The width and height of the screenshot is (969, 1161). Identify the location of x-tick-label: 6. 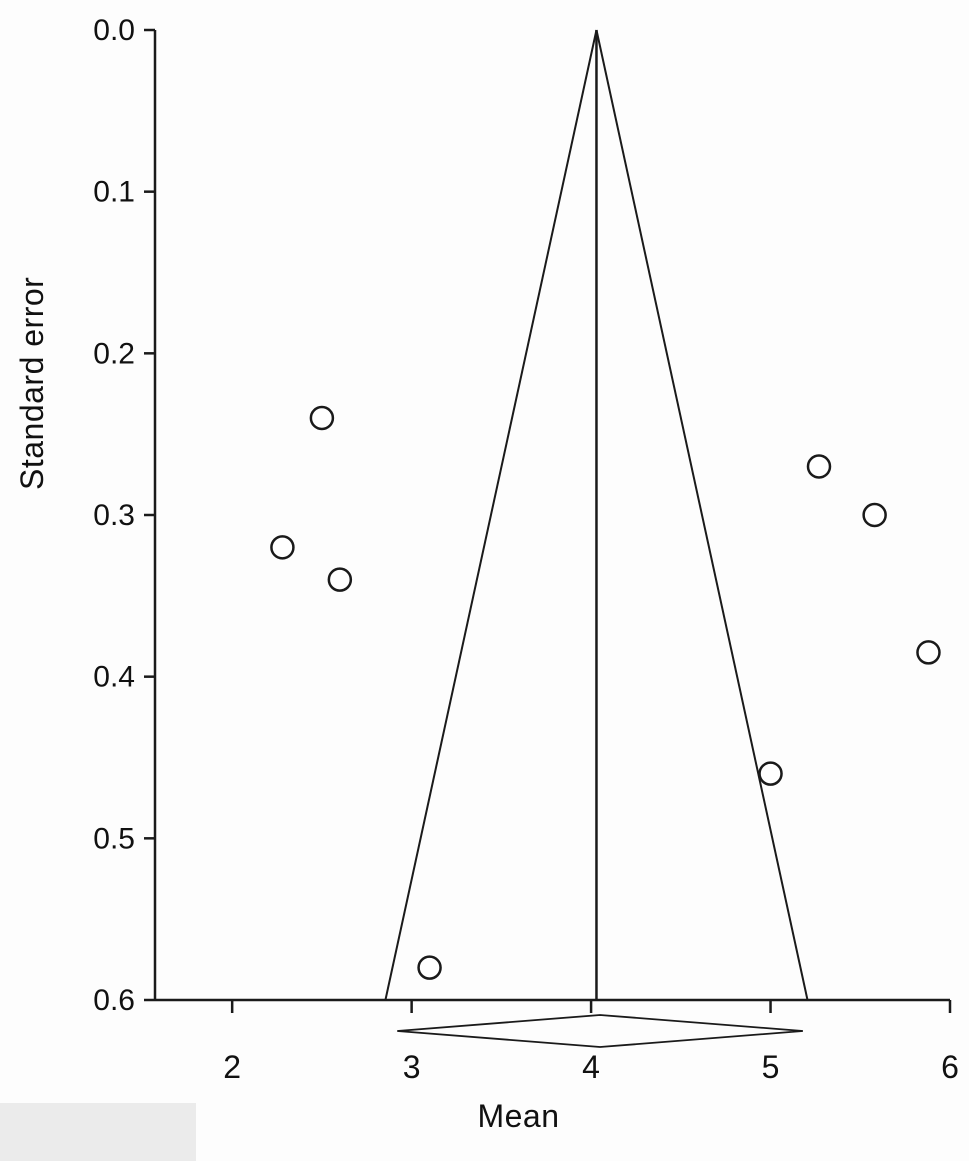
(950, 1067).